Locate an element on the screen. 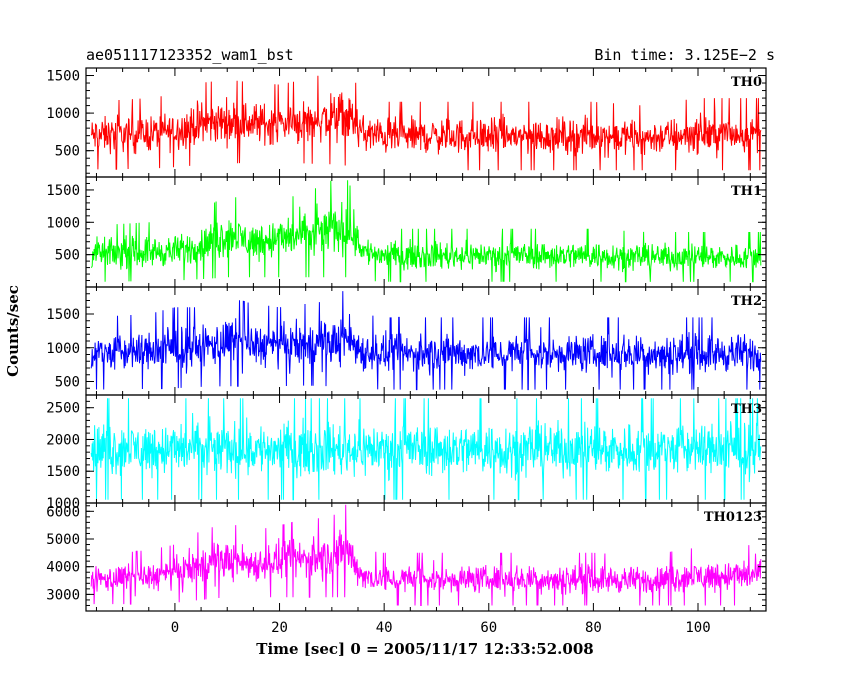 The height and width of the screenshot is (680, 850). chart-title: ae051117123352_wam1_bst is located at coordinates (190, 55).